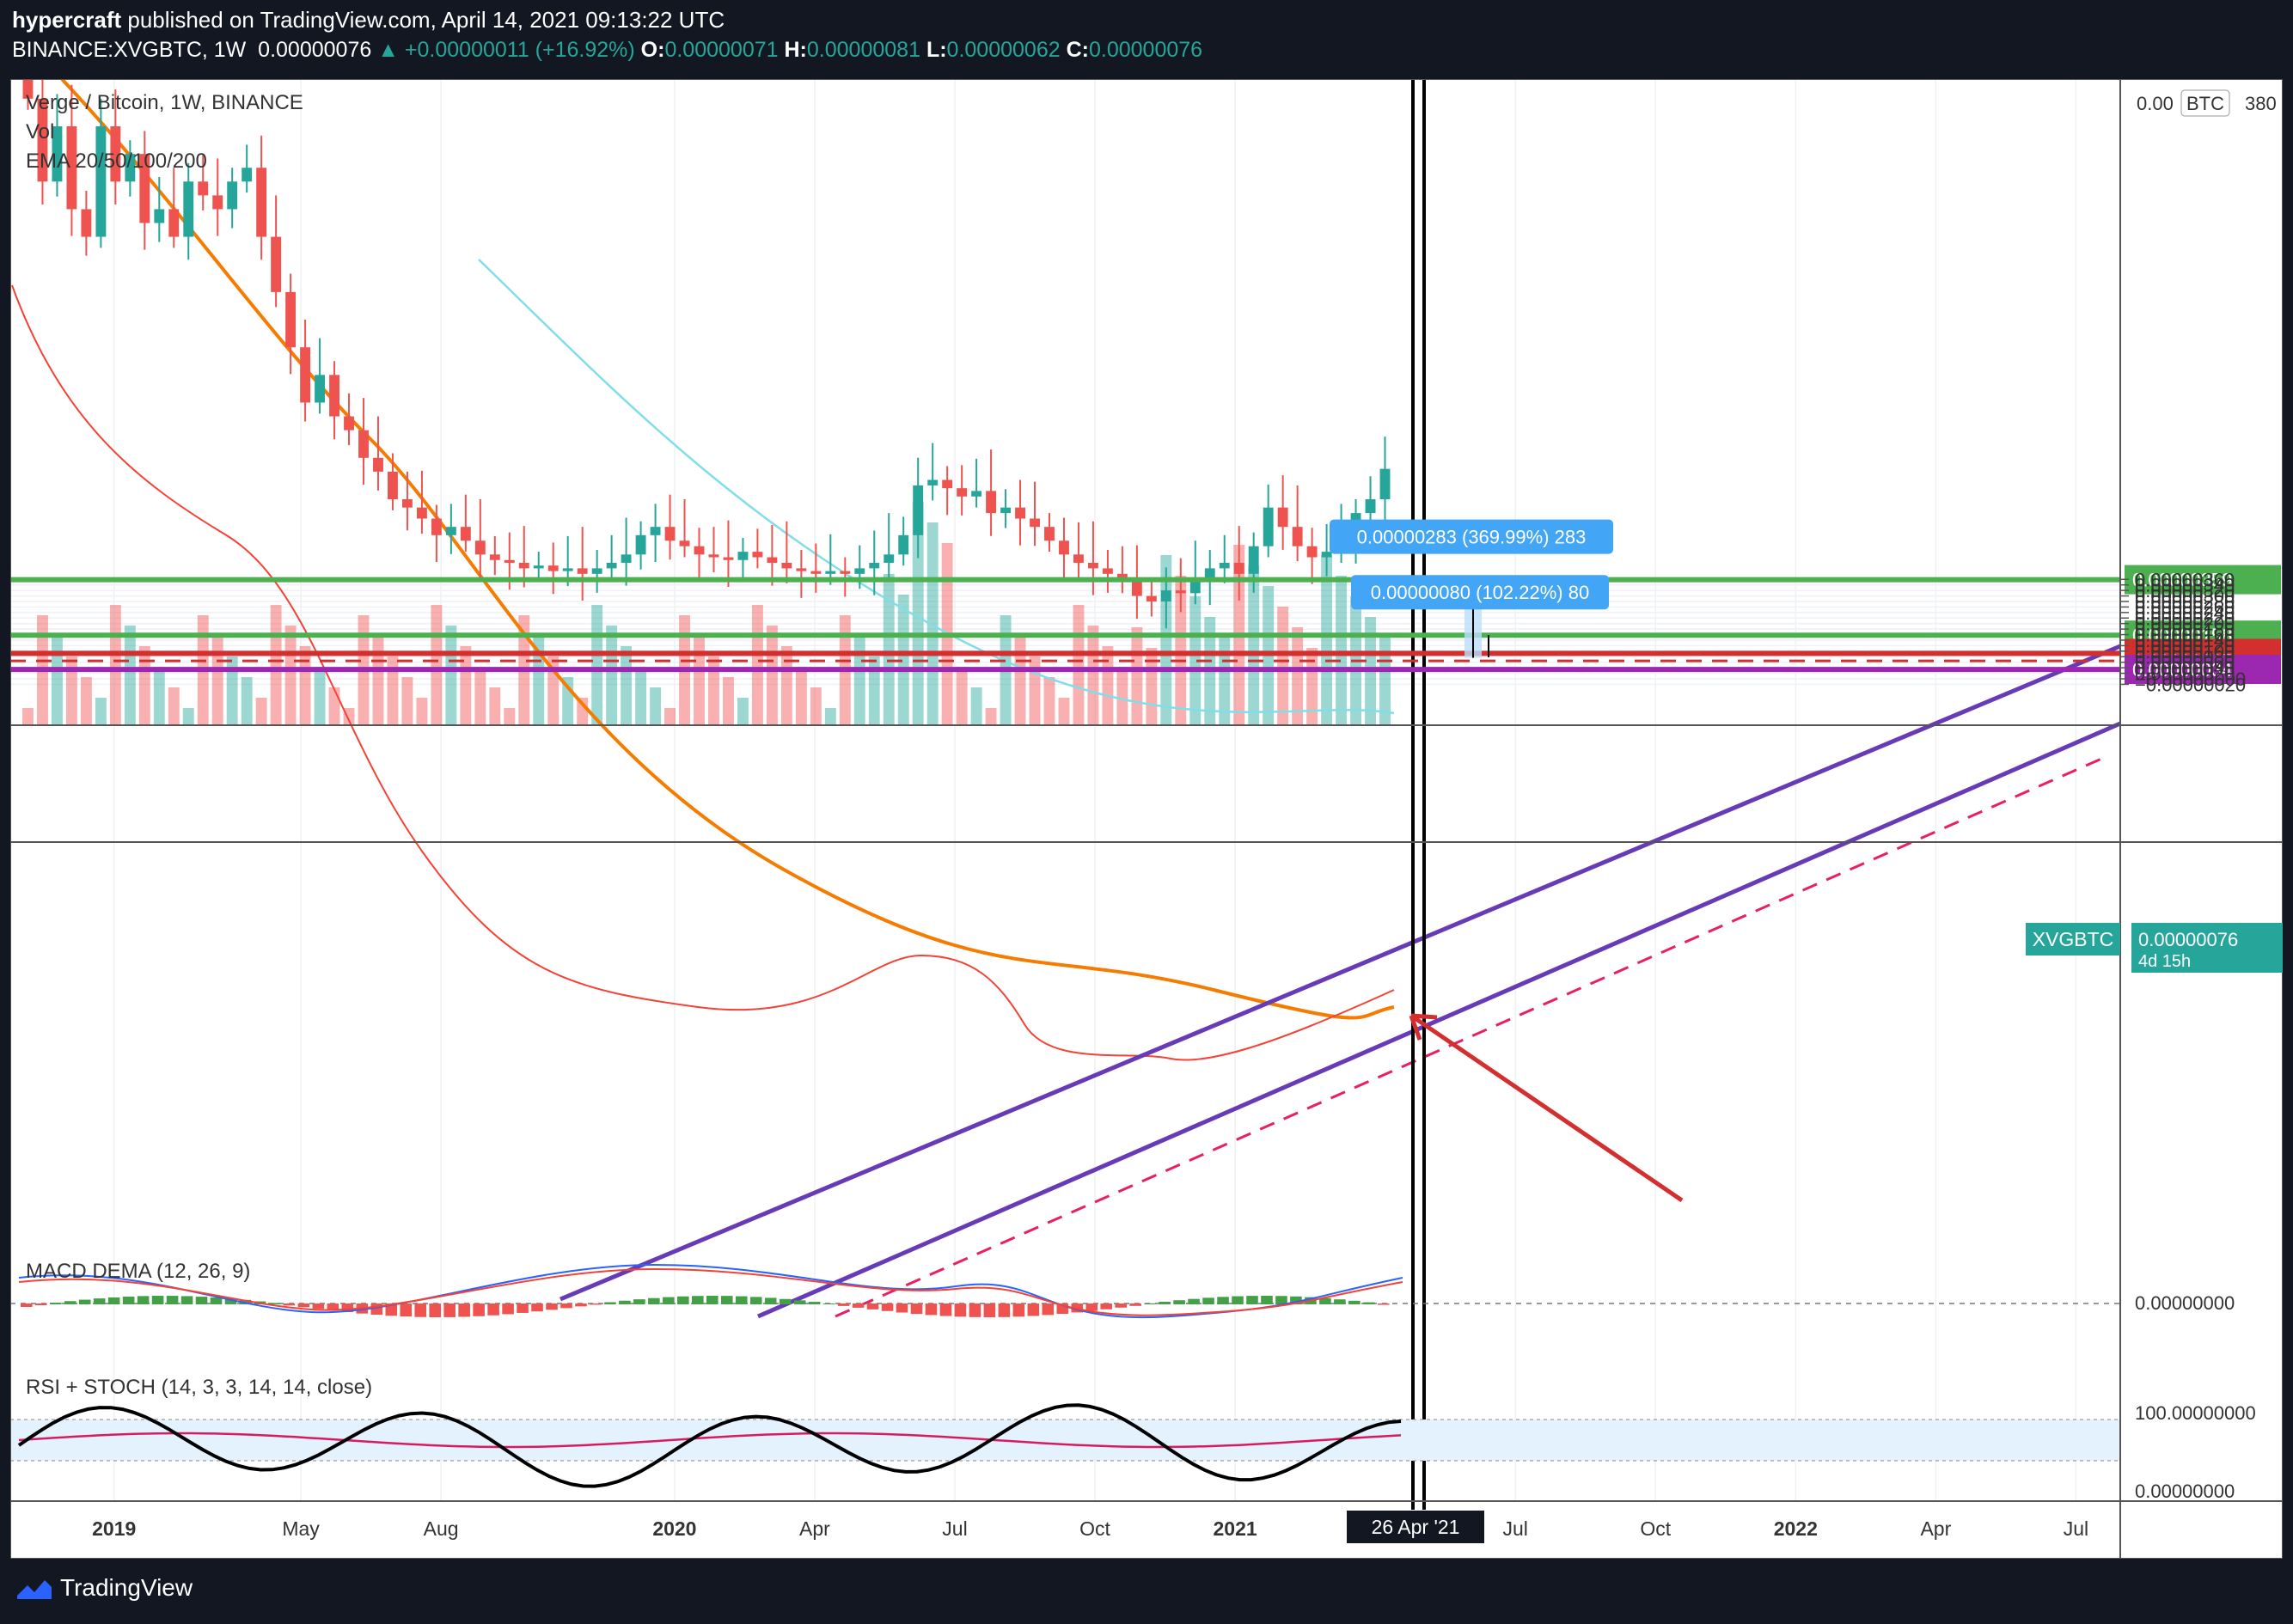 The height and width of the screenshot is (1624, 2293). I want to click on macd-line, so click(710, 1291).